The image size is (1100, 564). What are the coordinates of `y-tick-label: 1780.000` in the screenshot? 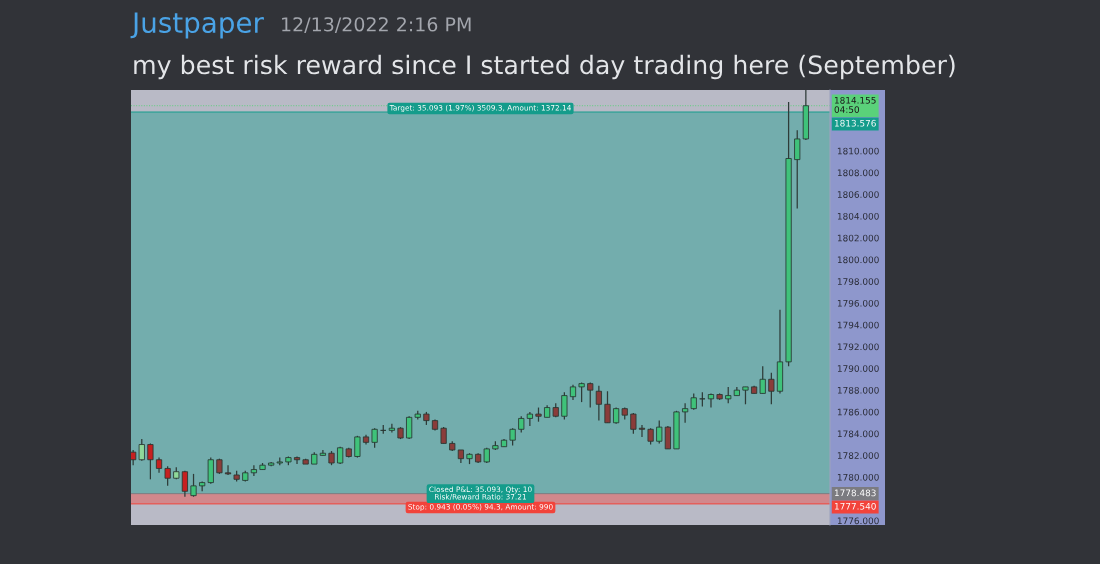 It's located at (858, 477).